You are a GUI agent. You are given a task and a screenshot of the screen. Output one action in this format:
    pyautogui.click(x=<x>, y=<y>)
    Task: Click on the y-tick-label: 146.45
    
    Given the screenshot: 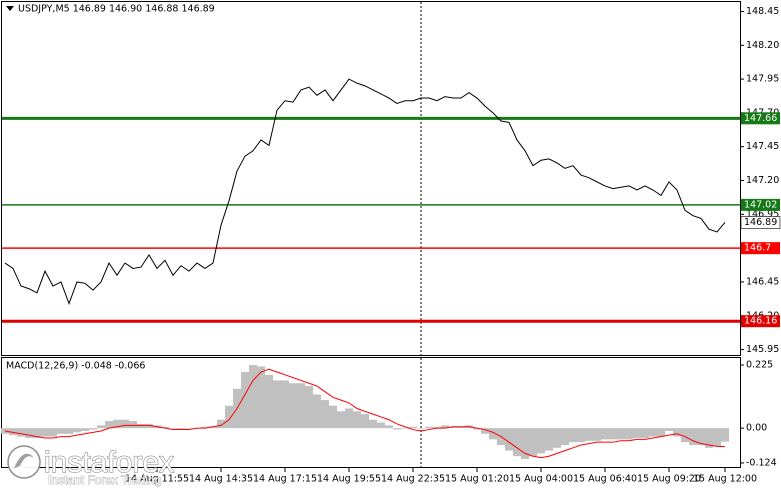 What is the action you would take?
    pyautogui.click(x=762, y=281)
    